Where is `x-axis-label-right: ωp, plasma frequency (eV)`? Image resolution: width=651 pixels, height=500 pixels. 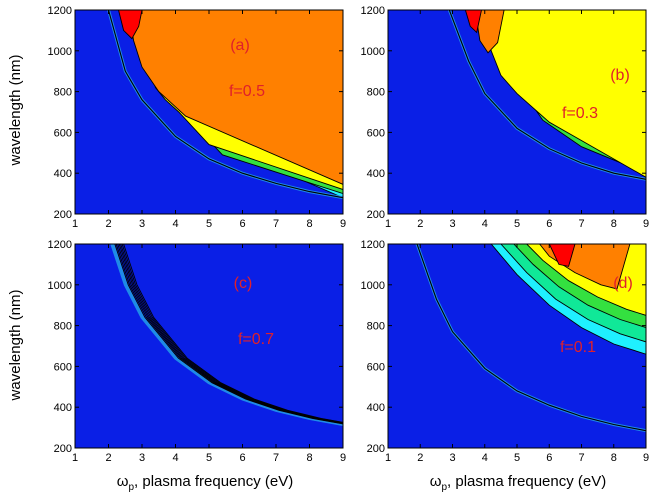
x-axis-label-right: ωp, plasma frequency (eV) is located at coordinates (518, 483).